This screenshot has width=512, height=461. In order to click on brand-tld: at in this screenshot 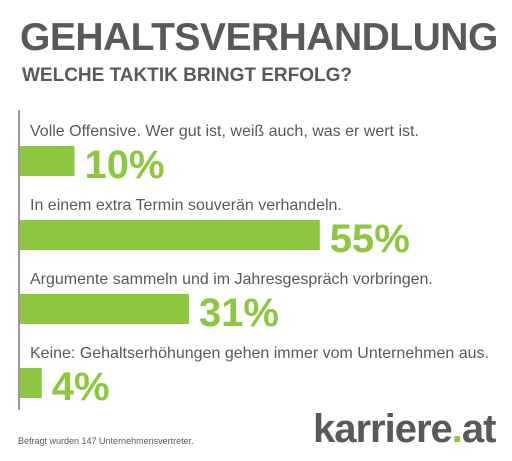, I will do `click(479, 429)`.